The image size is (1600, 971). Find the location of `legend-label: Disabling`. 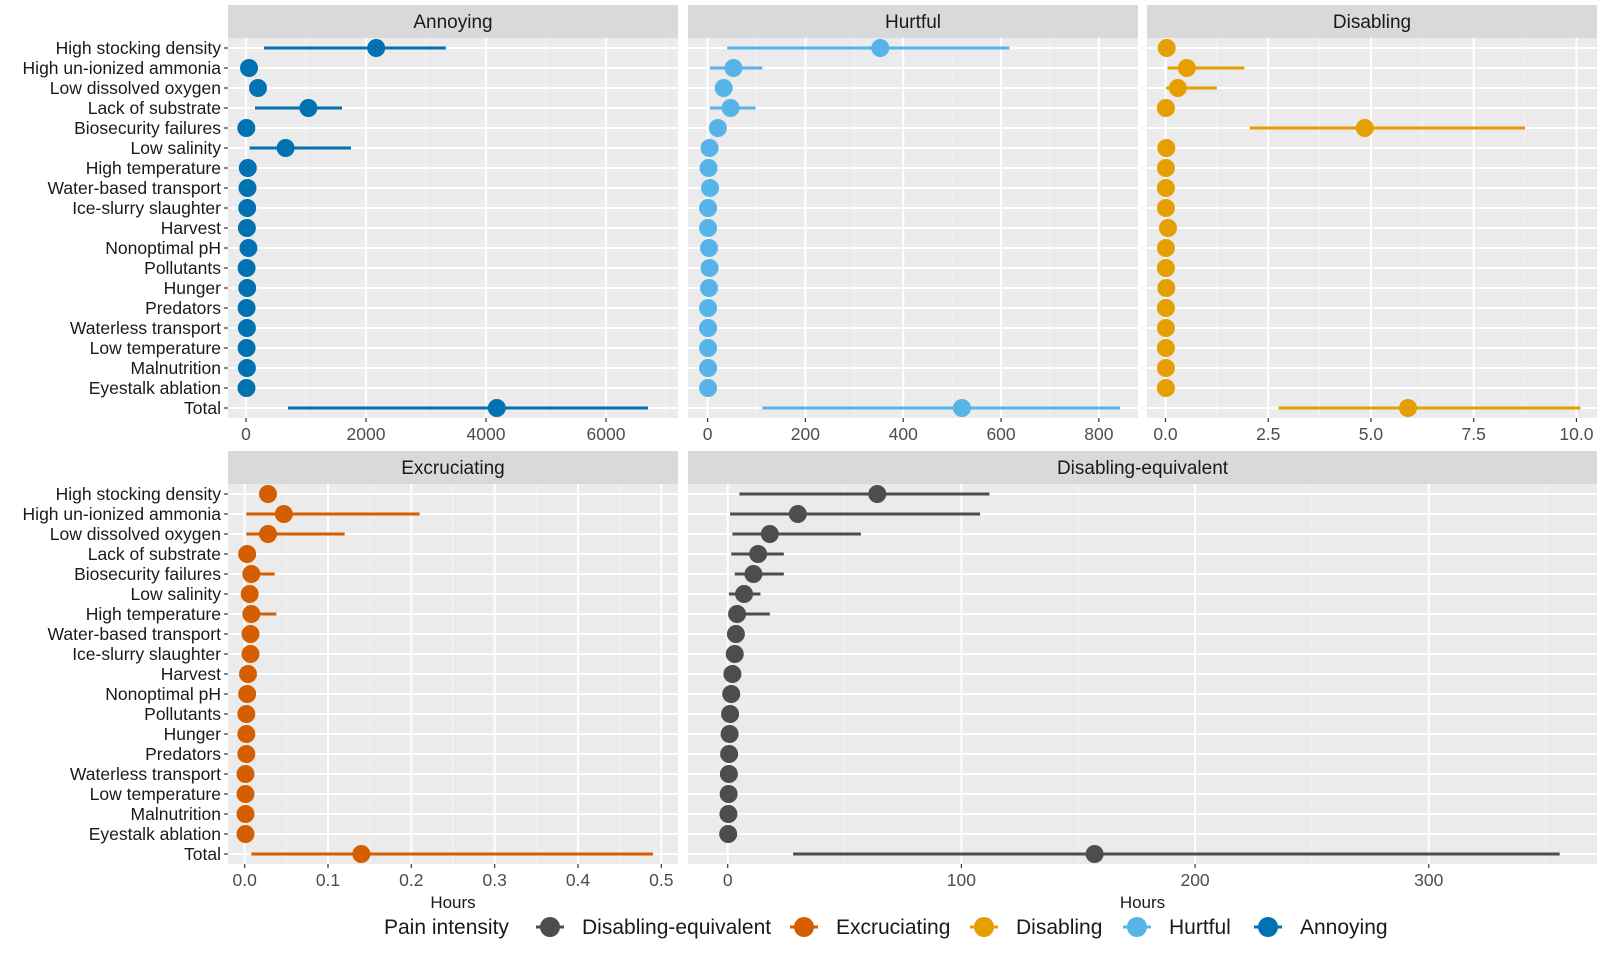

legend-label: Disabling is located at coordinates (1059, 927).